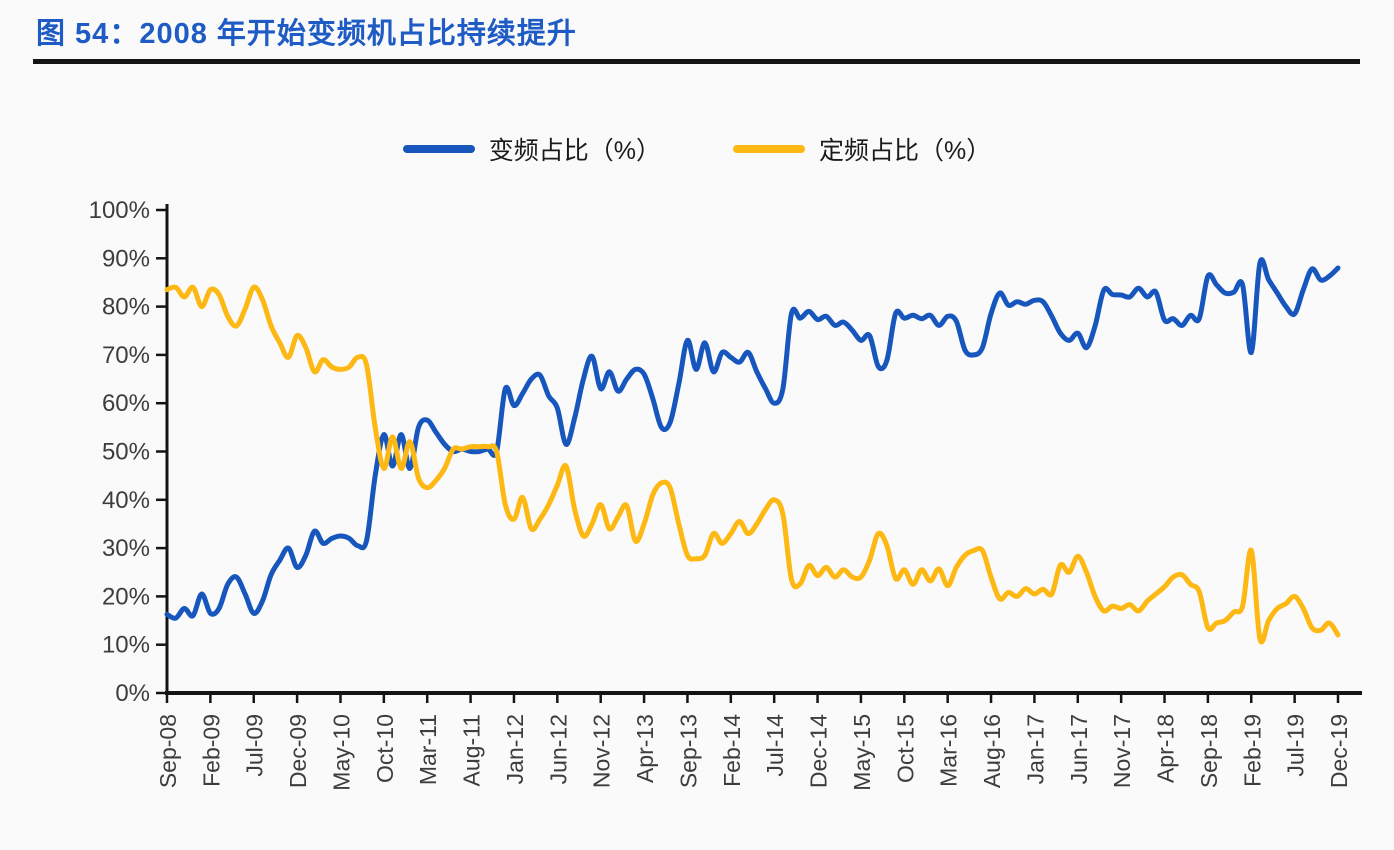 The height and width of the screenshot is (850, 1394). I want to click on inverter-series-swatch-line, so click(438, 149).